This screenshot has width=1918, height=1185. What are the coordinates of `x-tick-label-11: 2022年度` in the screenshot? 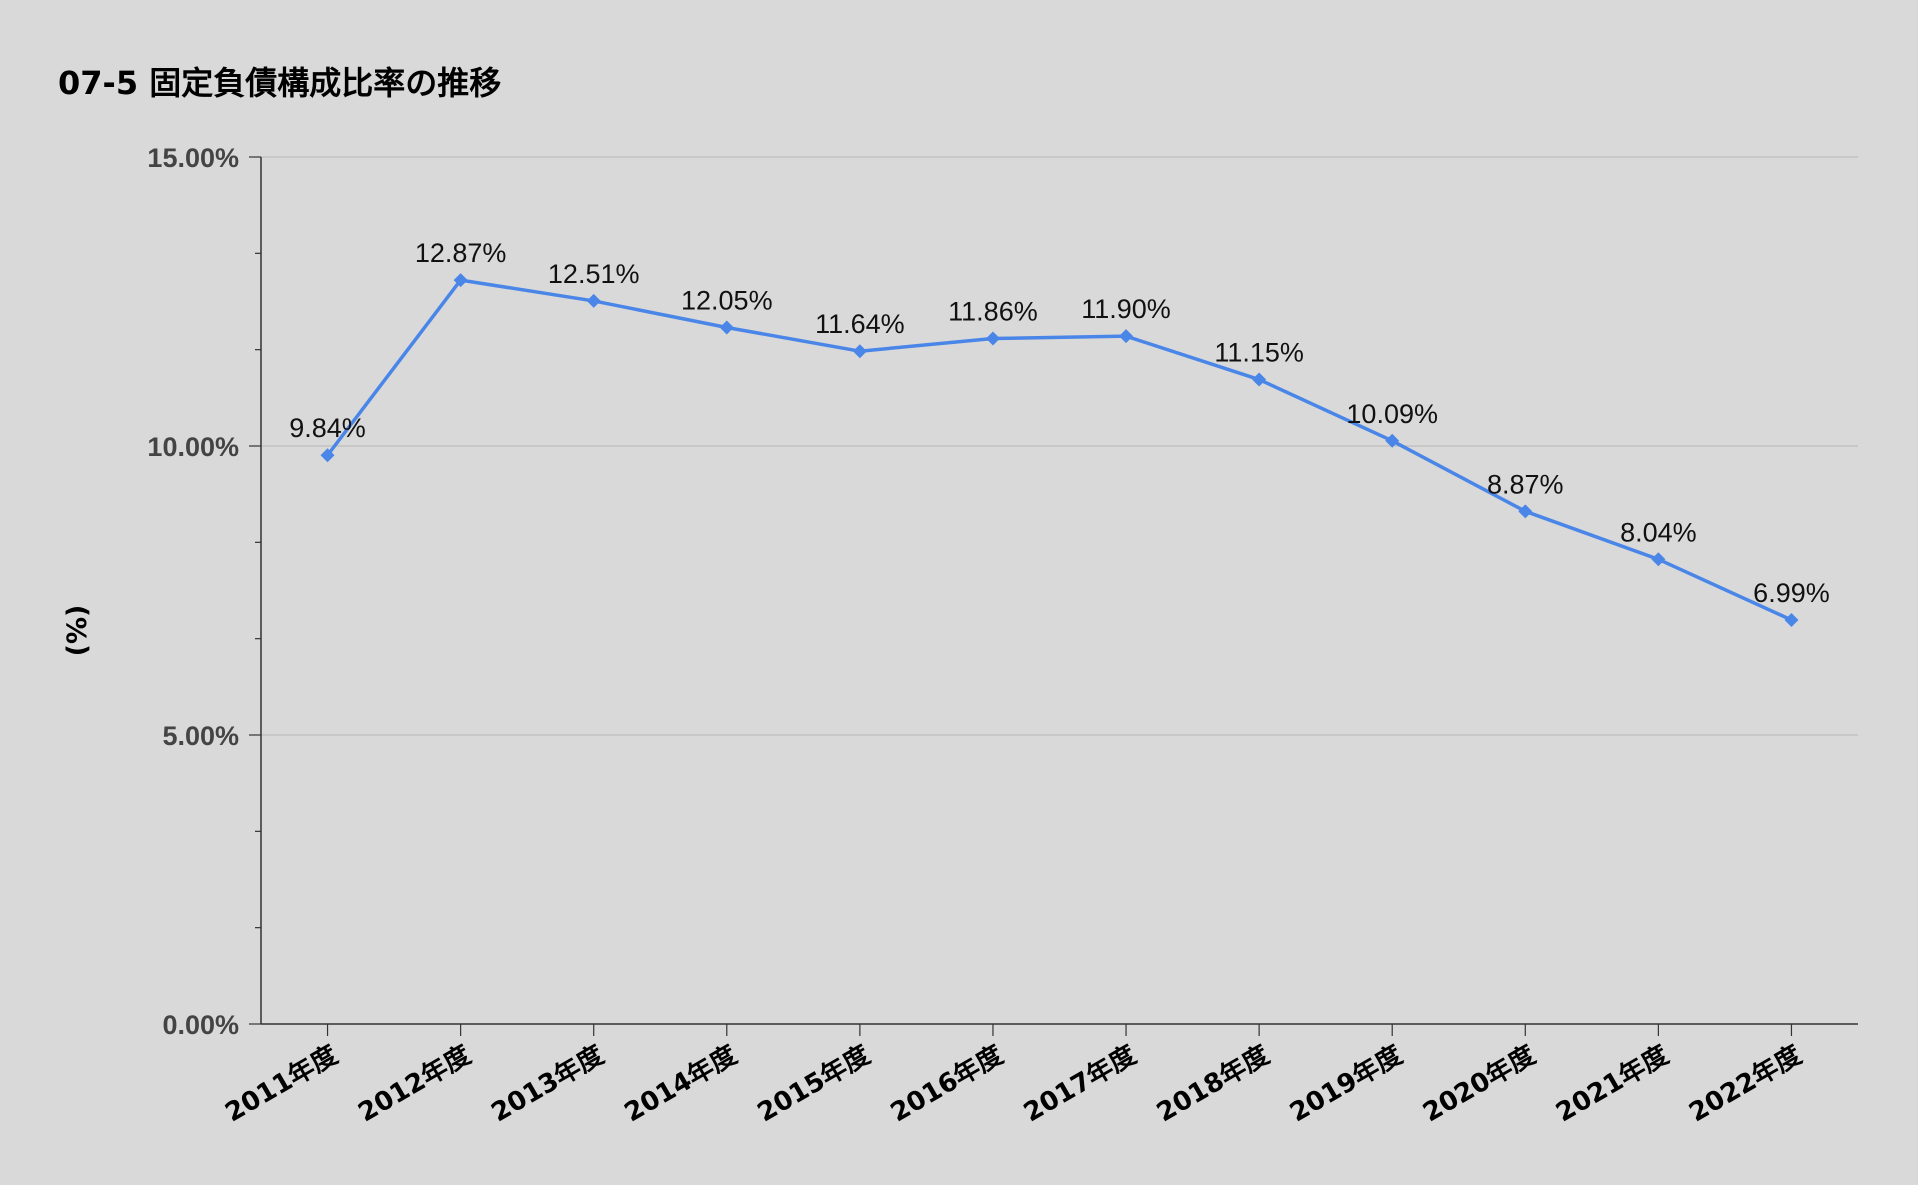 It's located at (1745, 1083).